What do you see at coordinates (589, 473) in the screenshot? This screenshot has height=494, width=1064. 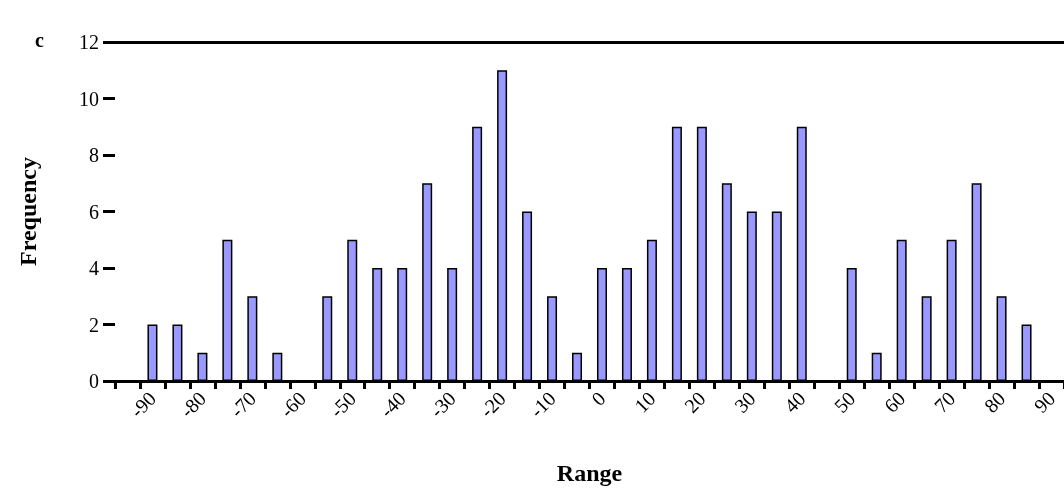 I see `x-axis-title: Range` at bounding box center [589, 473].